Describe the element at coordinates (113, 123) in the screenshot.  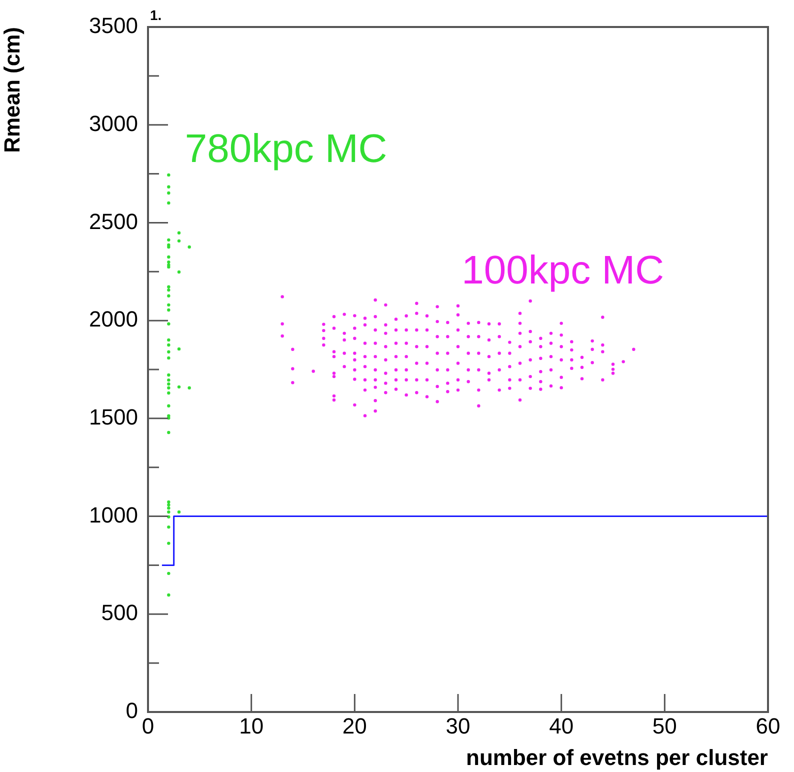
I see `y-tick-label: 3000` at that location.